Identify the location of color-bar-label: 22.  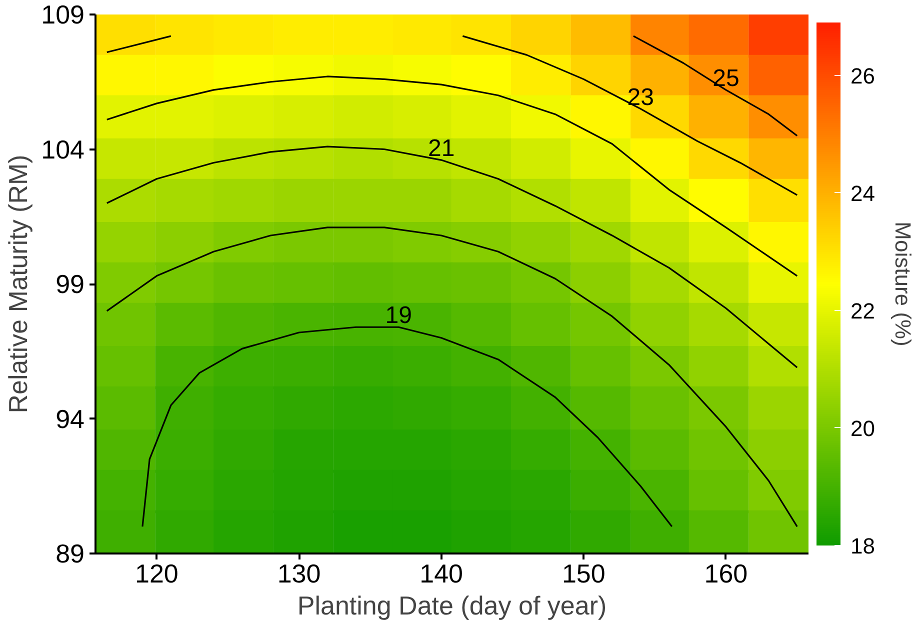
(862, 311).